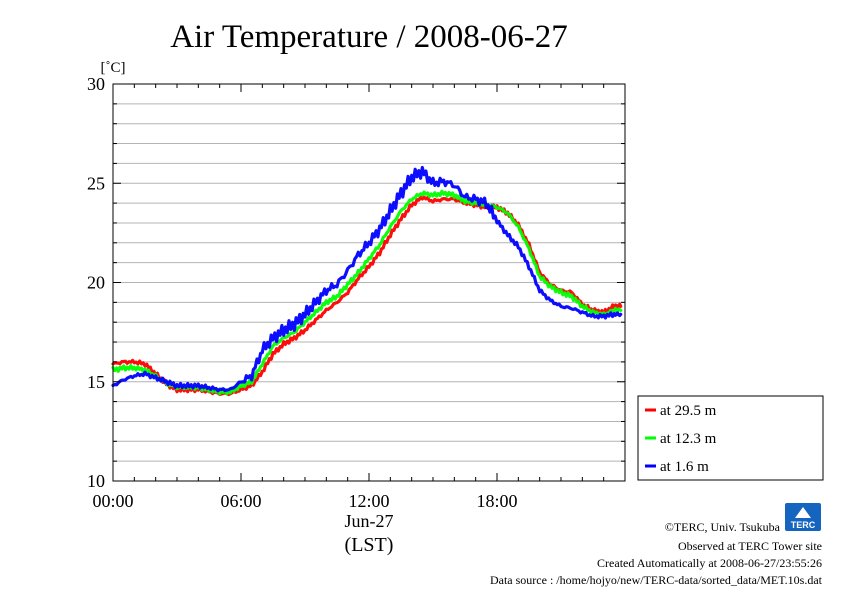  Describe the element at coordinates (96, 84) in the screenshot. I see `y-tick-label: 30` at that location.